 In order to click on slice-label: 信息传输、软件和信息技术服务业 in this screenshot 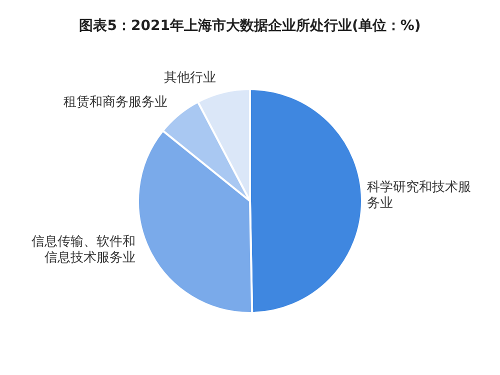, I will do `click(83, 250)`.